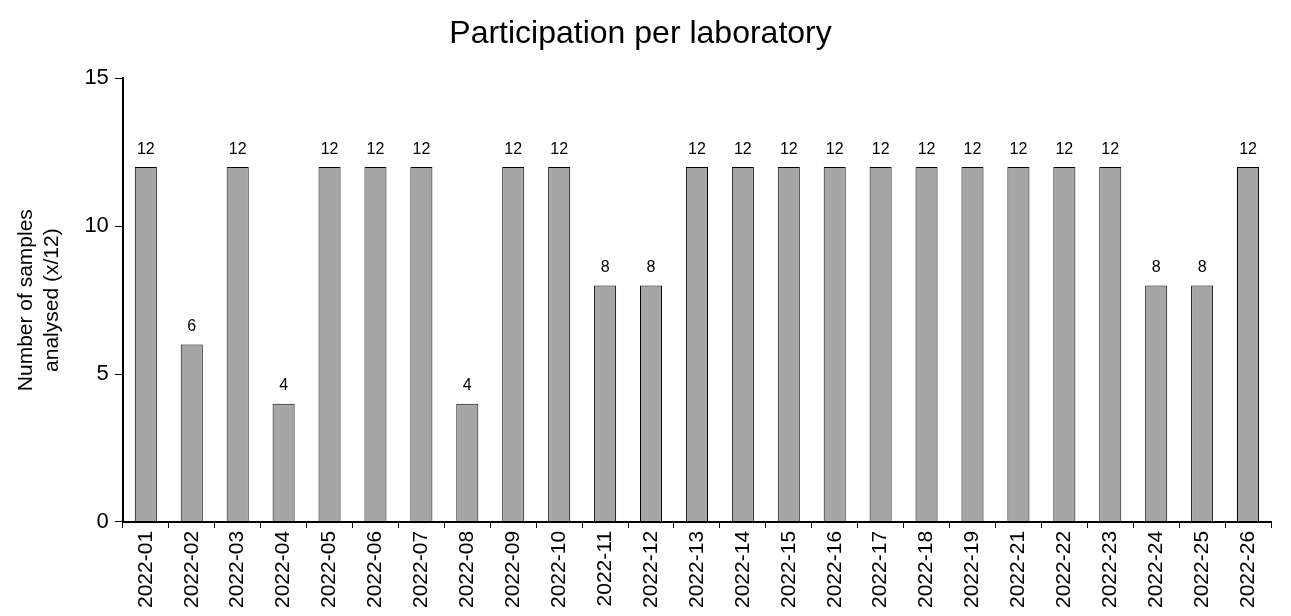 This screenshot has height=616, width=1291. Describe the element at coordinates (557, 569) in the screenshot. I see `x-tick-label: 2022-10` at that location.